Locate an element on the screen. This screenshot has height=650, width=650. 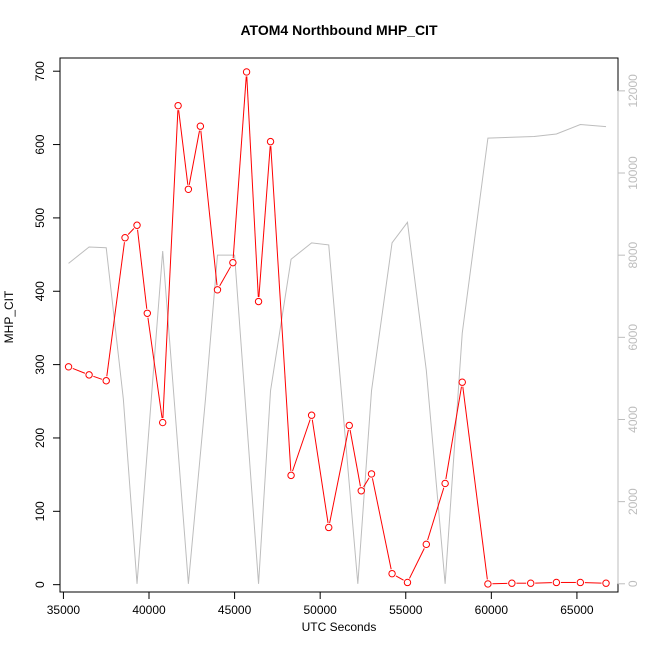
x-tick-label: 65000 is located at coordinates (577, 610).